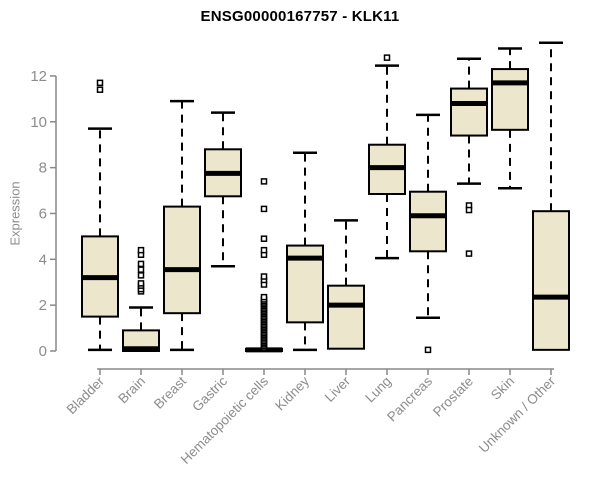 This screenshot has height=500, width=600. Describe the element at coordinates (346, 317) in the screenshot. I see `box-liver` at that location.